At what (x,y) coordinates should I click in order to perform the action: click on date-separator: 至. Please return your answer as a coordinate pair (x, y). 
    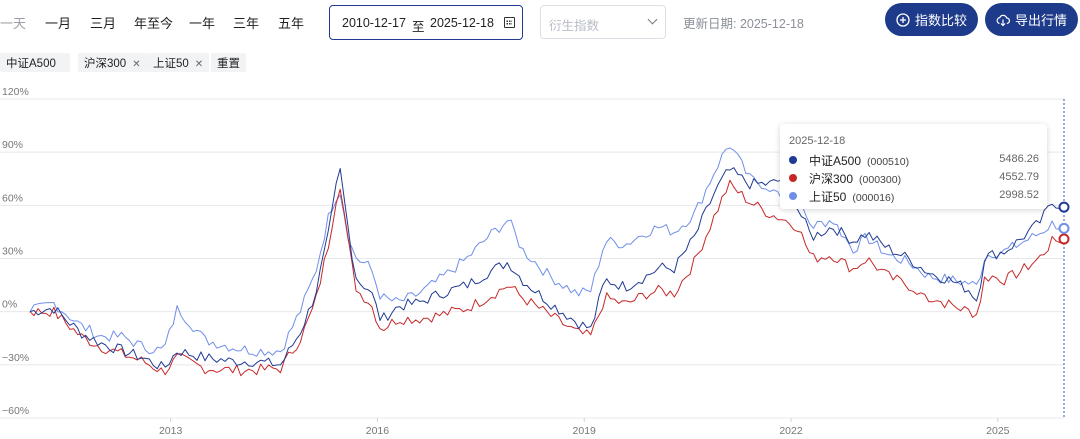
    Looking at the image, I should click on (418, 27).